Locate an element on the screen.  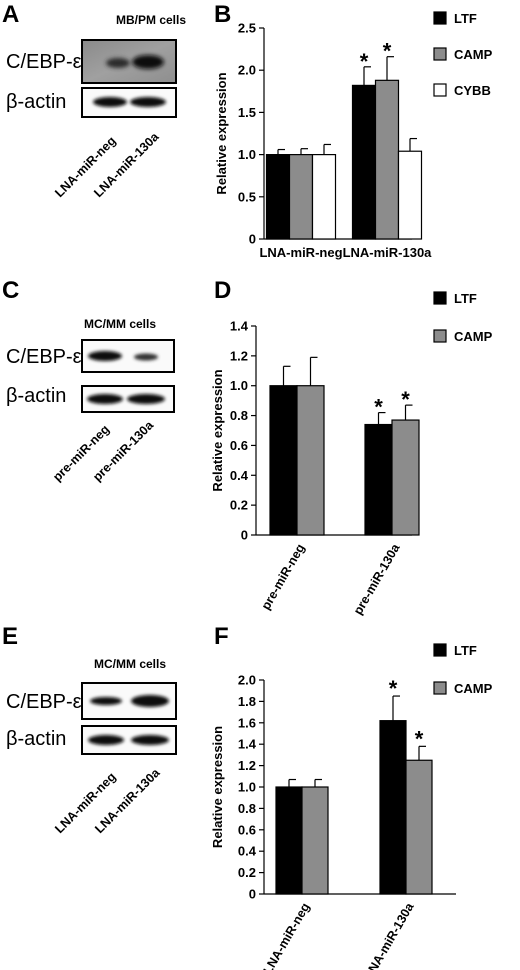
x-category-label: pre-miR-neg is located at coordinates (283, 577).